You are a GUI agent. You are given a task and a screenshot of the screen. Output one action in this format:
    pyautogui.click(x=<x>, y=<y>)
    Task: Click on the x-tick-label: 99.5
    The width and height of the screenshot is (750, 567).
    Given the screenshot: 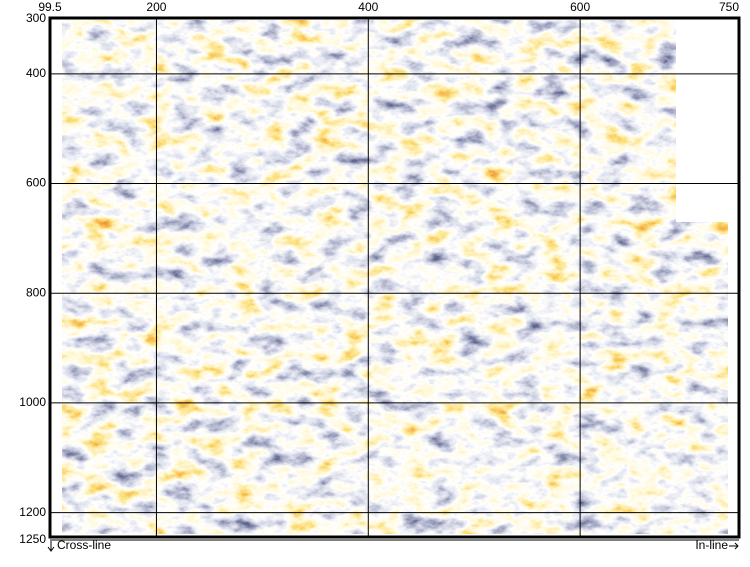 What is the action you would take?
    pyautogui.click(x=50, y=7)
    